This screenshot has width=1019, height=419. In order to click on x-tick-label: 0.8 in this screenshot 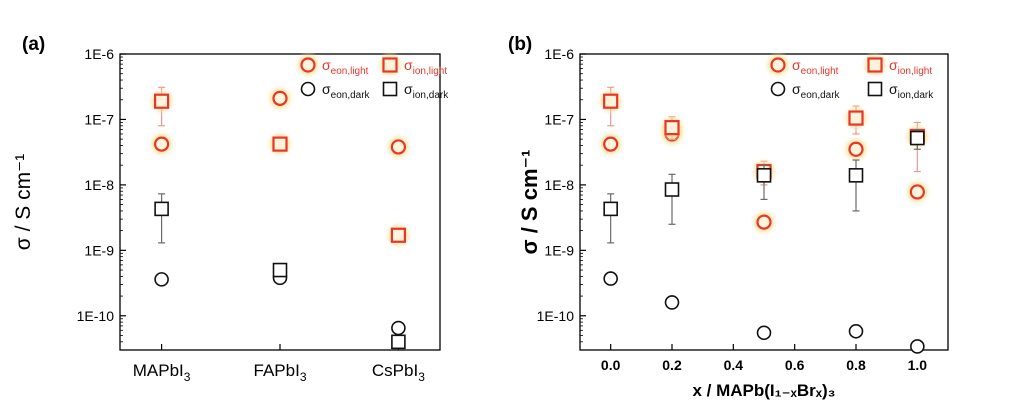, I will do `click(856, 365)`.